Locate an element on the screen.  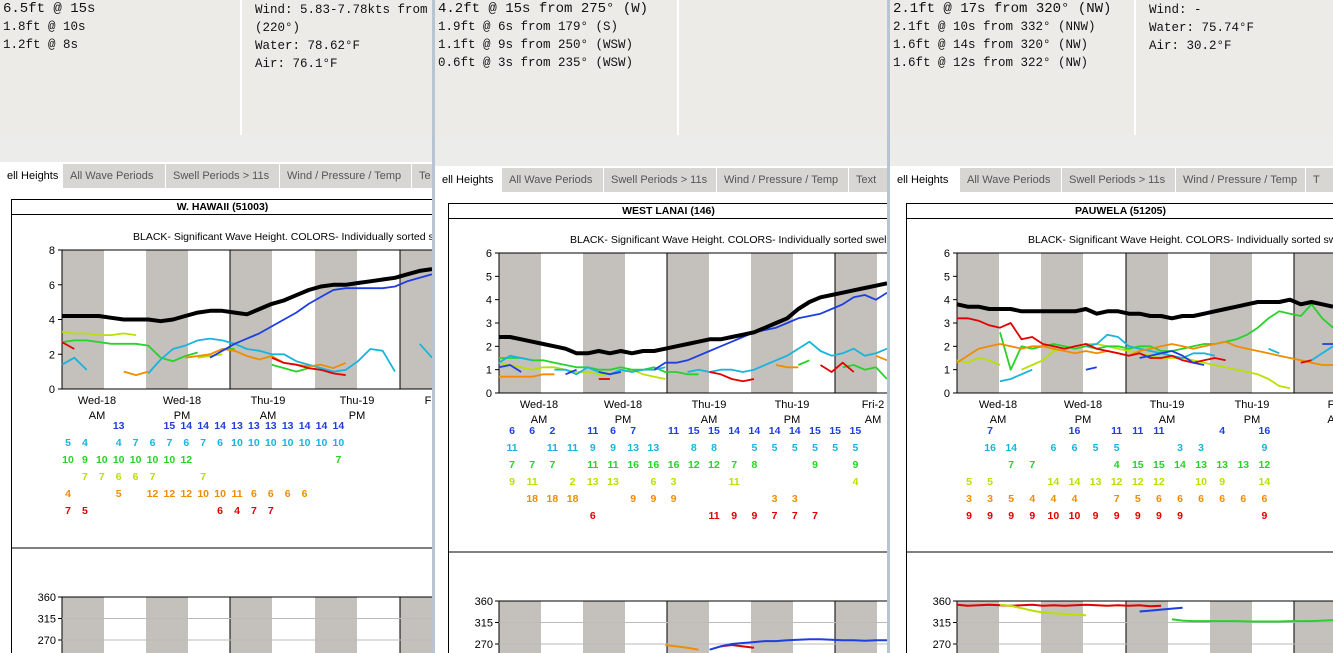
swell-component: 1.2ft @ 8s is located at coordinates (41, 45).